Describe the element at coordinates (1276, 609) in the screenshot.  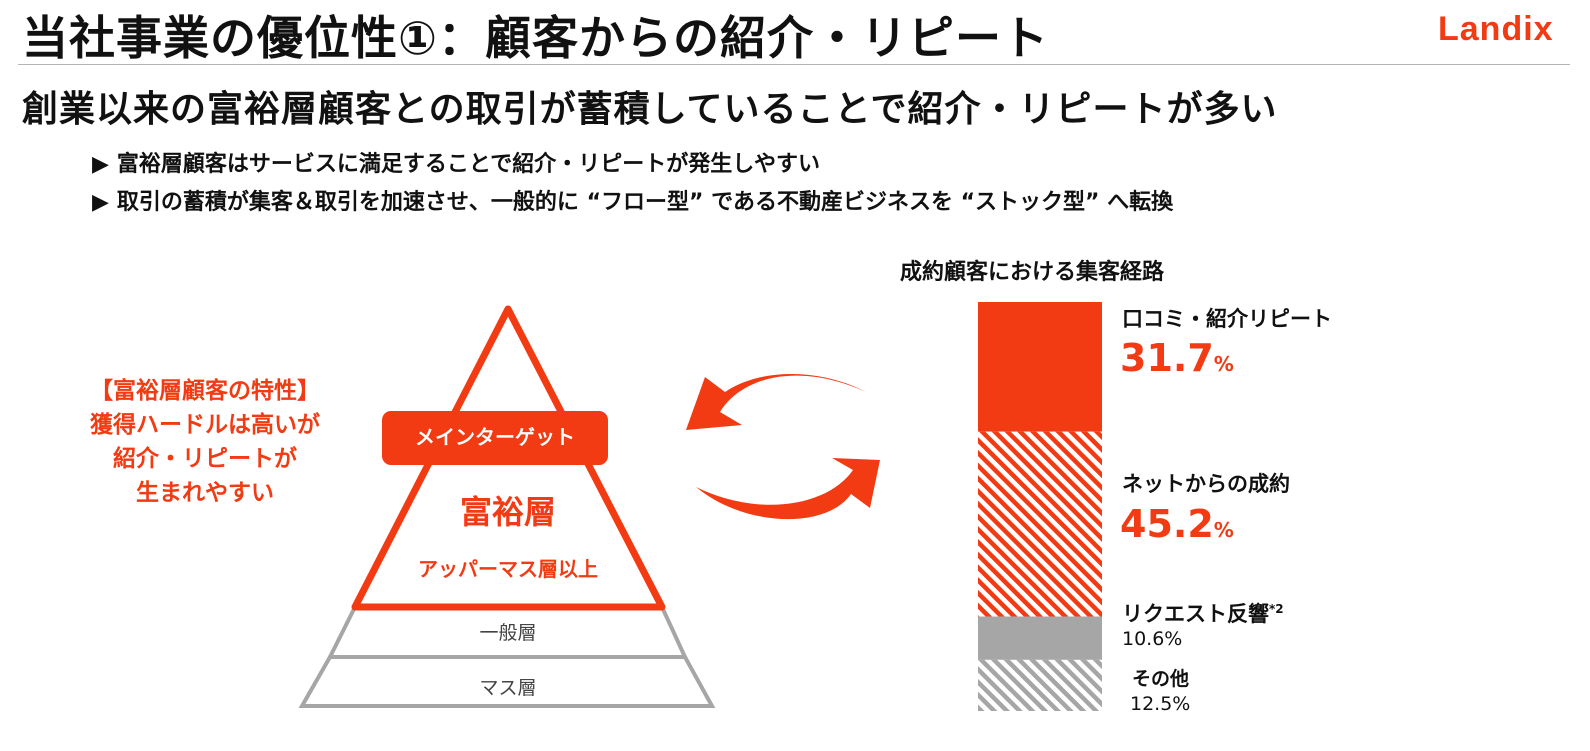
I see `footnote-marker: *2` at that location.